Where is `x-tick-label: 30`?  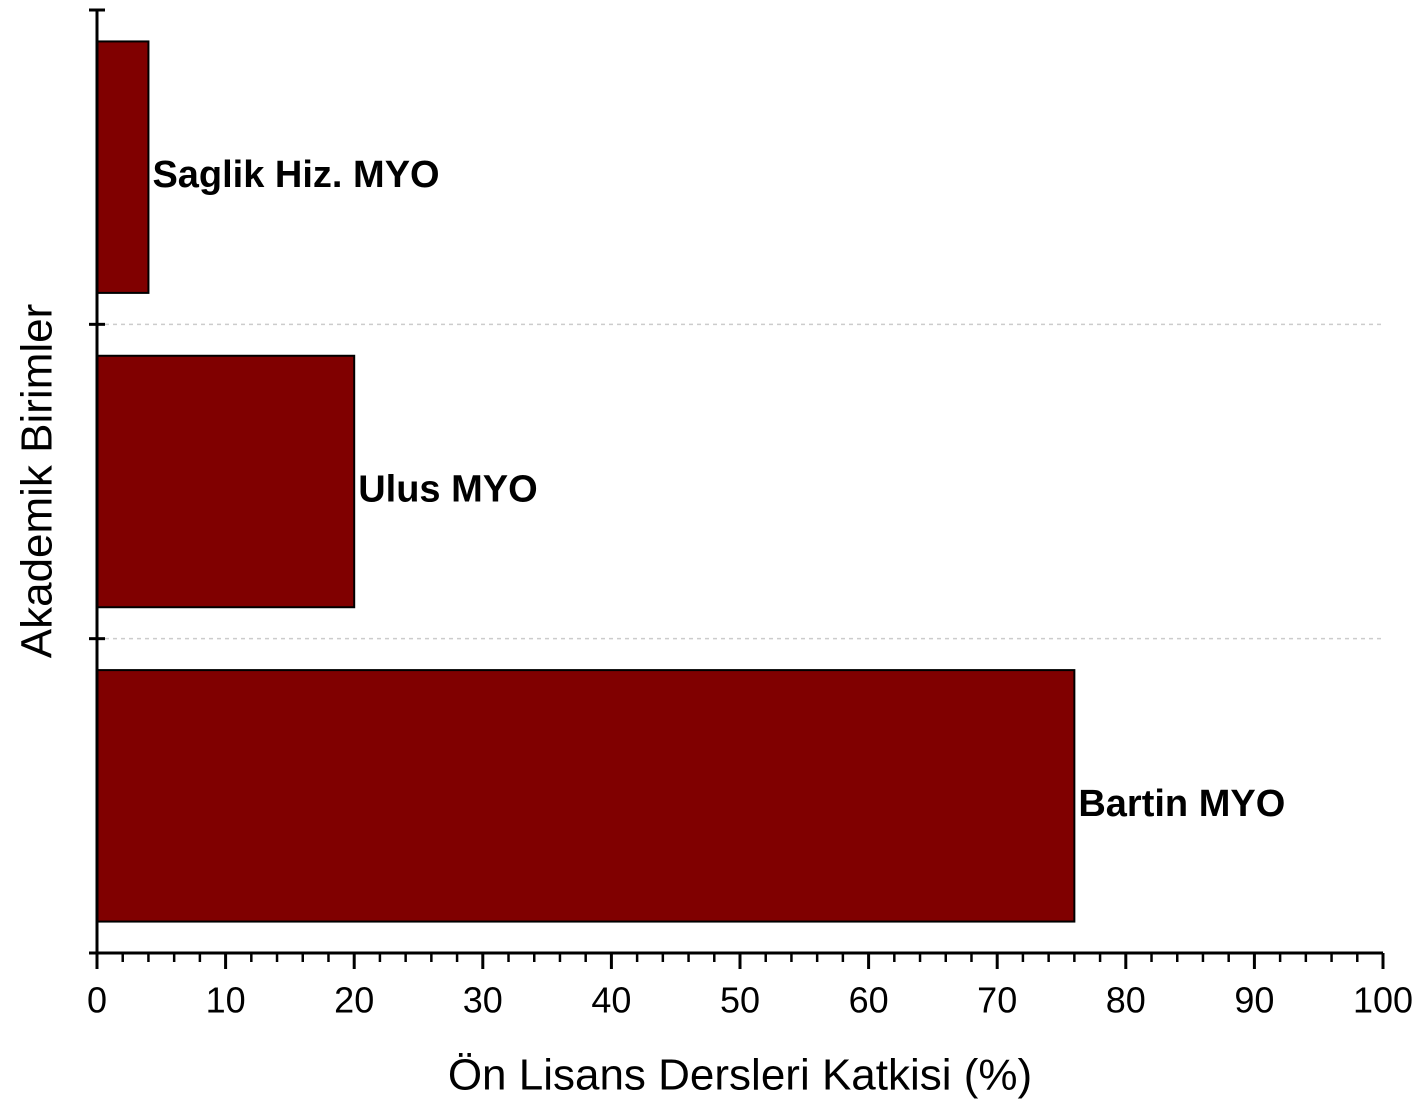 x-tick-label: 30 is located at coordinates (483, 1000).